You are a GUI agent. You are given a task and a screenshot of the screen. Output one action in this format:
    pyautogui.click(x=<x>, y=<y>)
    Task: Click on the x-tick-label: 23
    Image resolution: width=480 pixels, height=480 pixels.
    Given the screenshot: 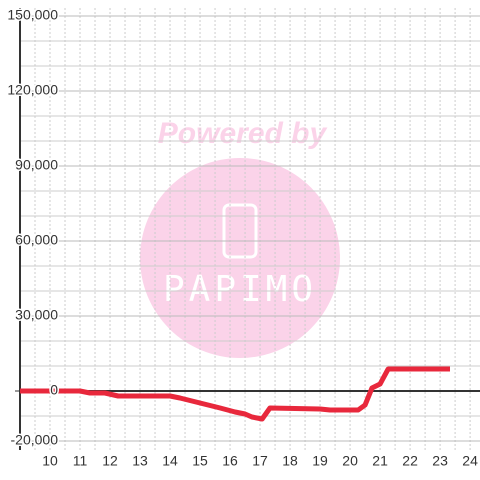 What is the action you would take?
    pyautogui.click(x=440, y=461)
    